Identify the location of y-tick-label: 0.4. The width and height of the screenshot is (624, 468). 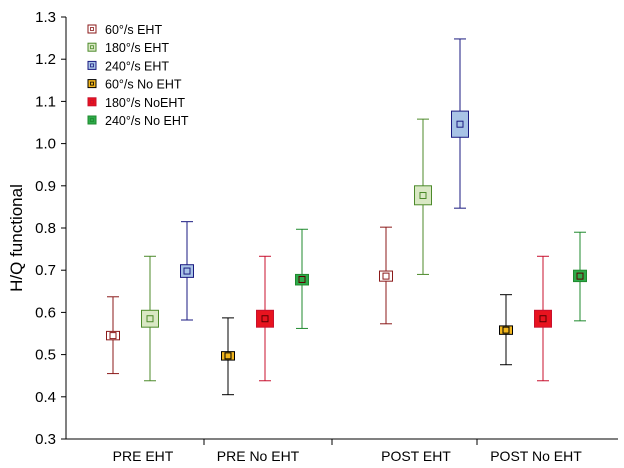
(45, 397).